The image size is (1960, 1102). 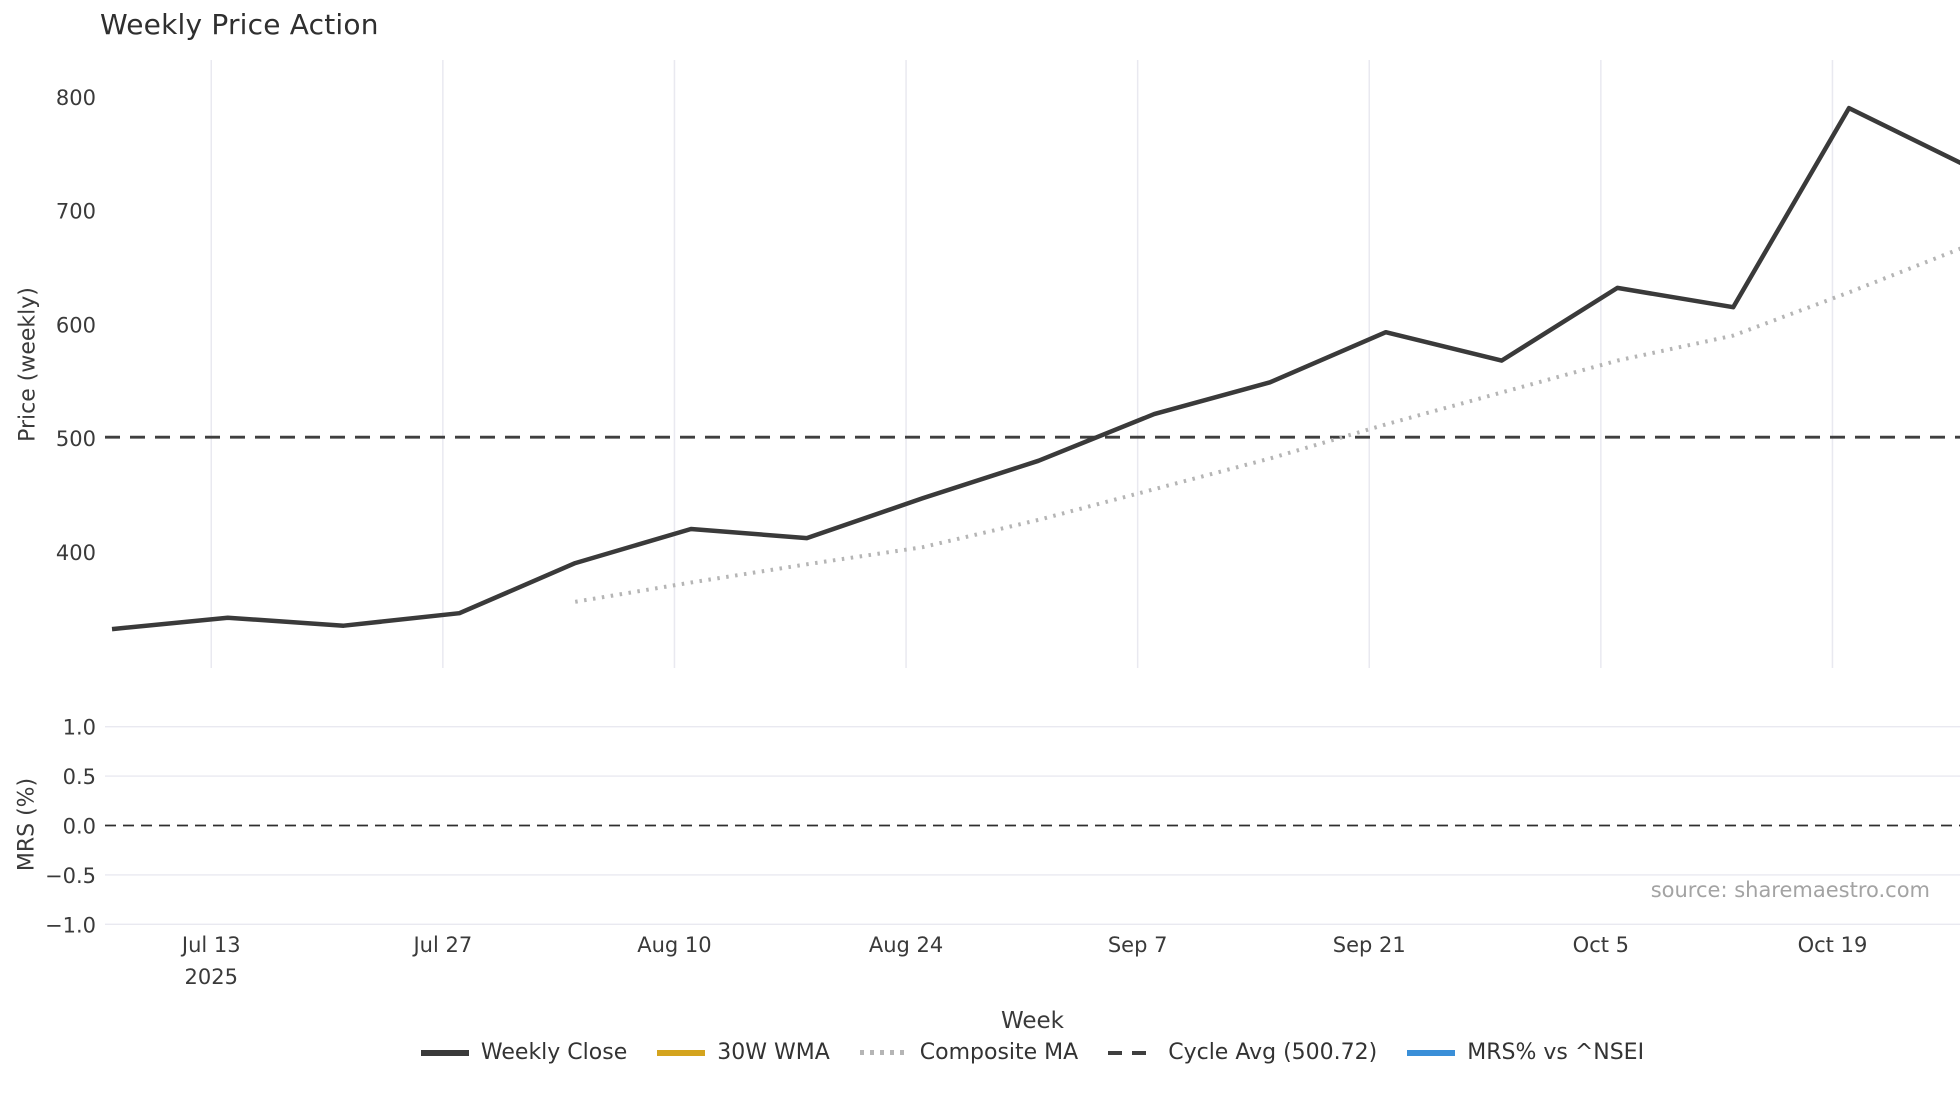 What do you see at coordinates (70, 925) in the screenshot?
I see `mrs-tick-label: −1.0` at bounding box center [70, 925].